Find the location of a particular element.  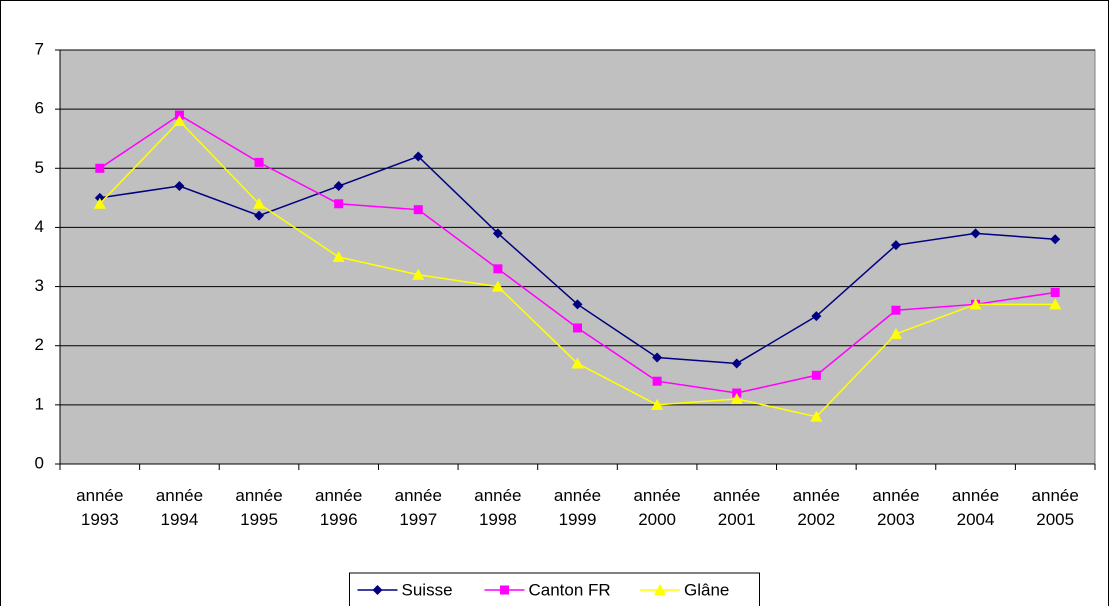

y-tick-label: 7 is located at coordinates (39, 48).